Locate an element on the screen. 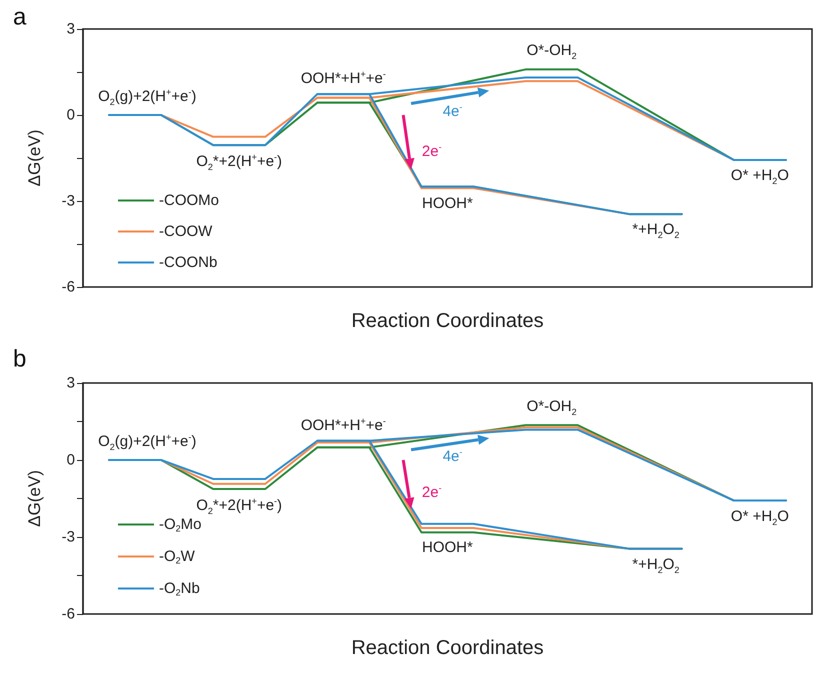  chart-title: b is located at coordinates (19, 359).